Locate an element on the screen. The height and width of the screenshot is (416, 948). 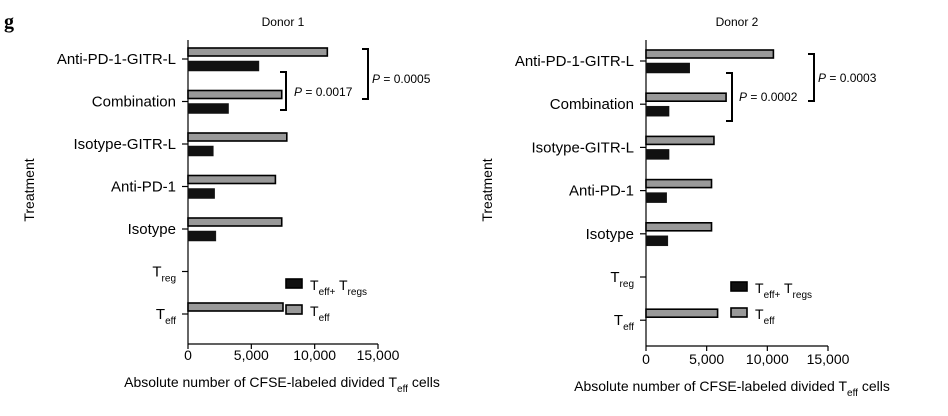
p-value-label: P = 0.0005 is located at coordinates (401, 79).